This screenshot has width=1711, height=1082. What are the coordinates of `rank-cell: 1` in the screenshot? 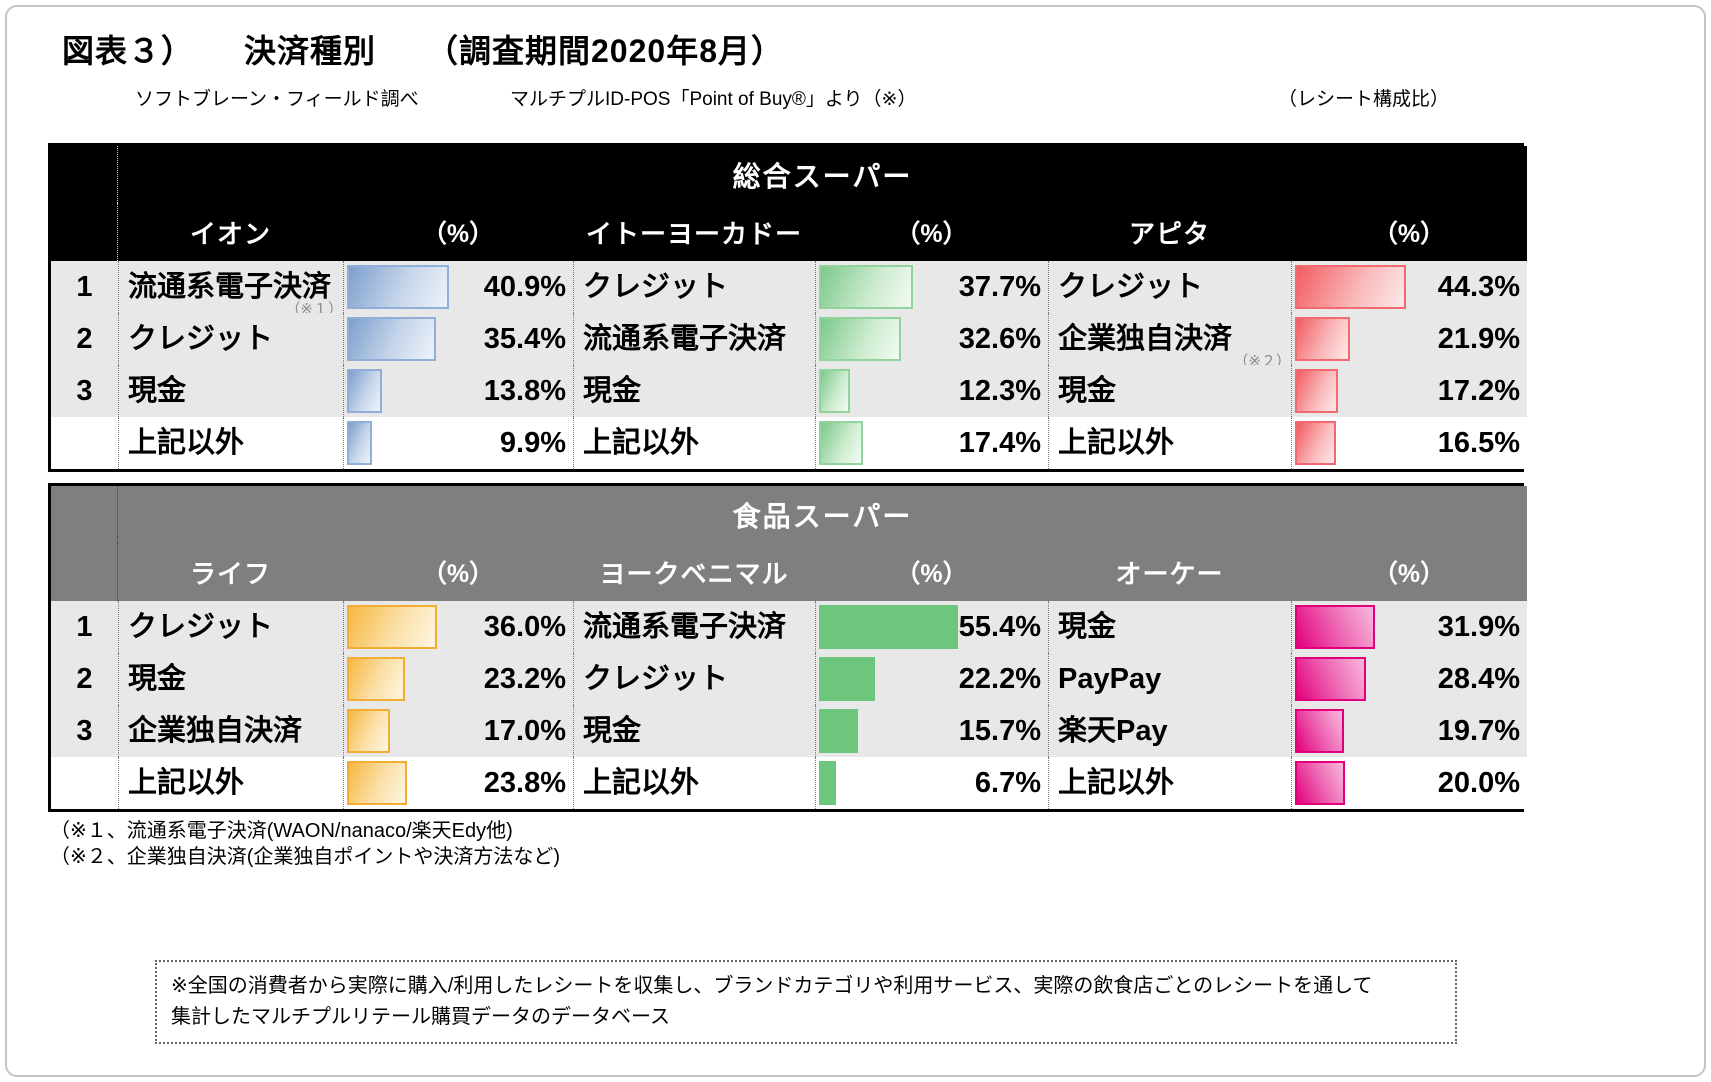 It's located at (84, 627).